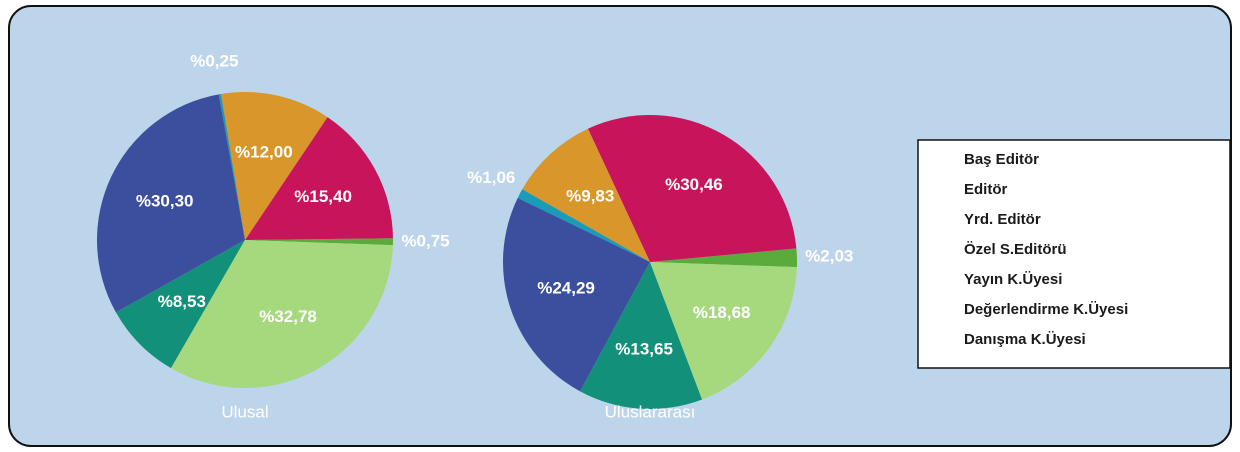  I want to click on pie-title: Uluslararası, so click(650, 411).